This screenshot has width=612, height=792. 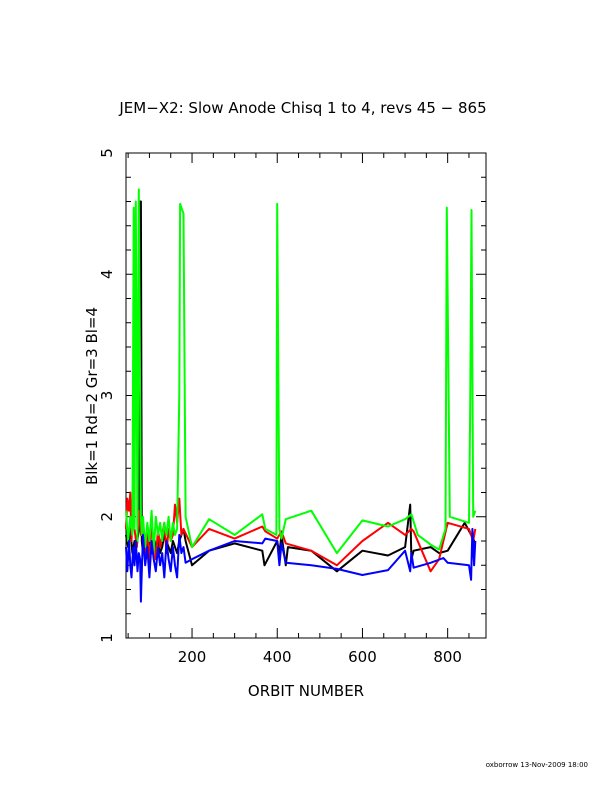 What do you see at coordinates (362, 657) in the screenshot?
I see `x-tick-label: 600` at bounding box center [362, 657].